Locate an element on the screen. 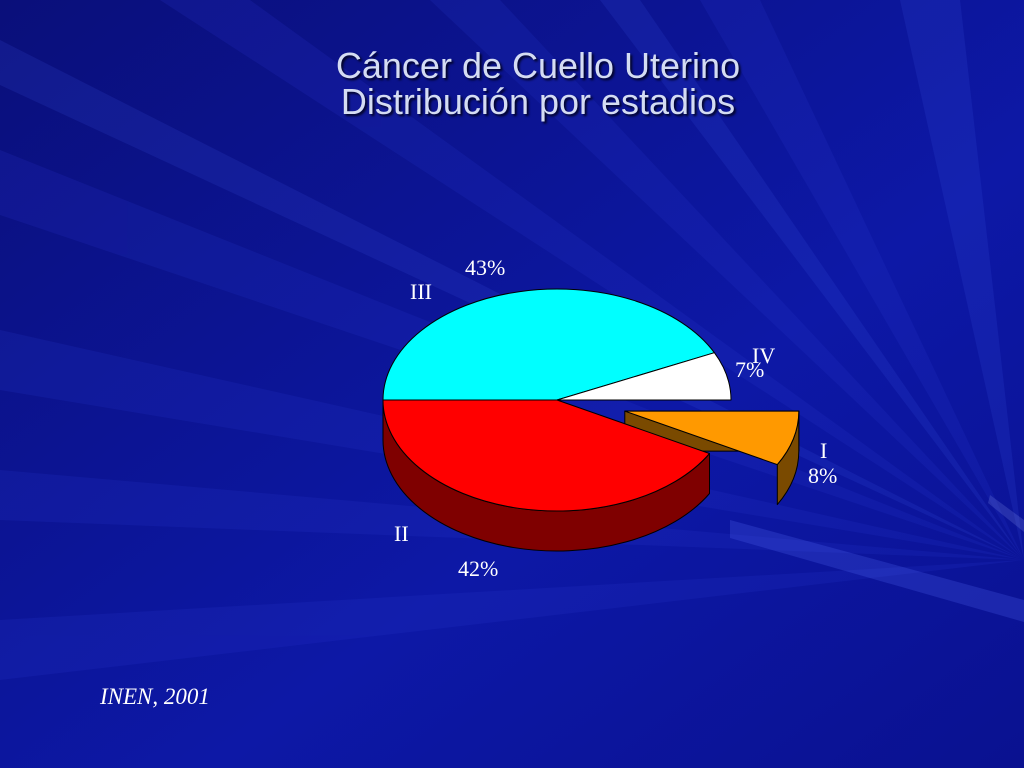 The image size is (1024, 768). slice-value-III: 43% is located at coordinates (485, 267).